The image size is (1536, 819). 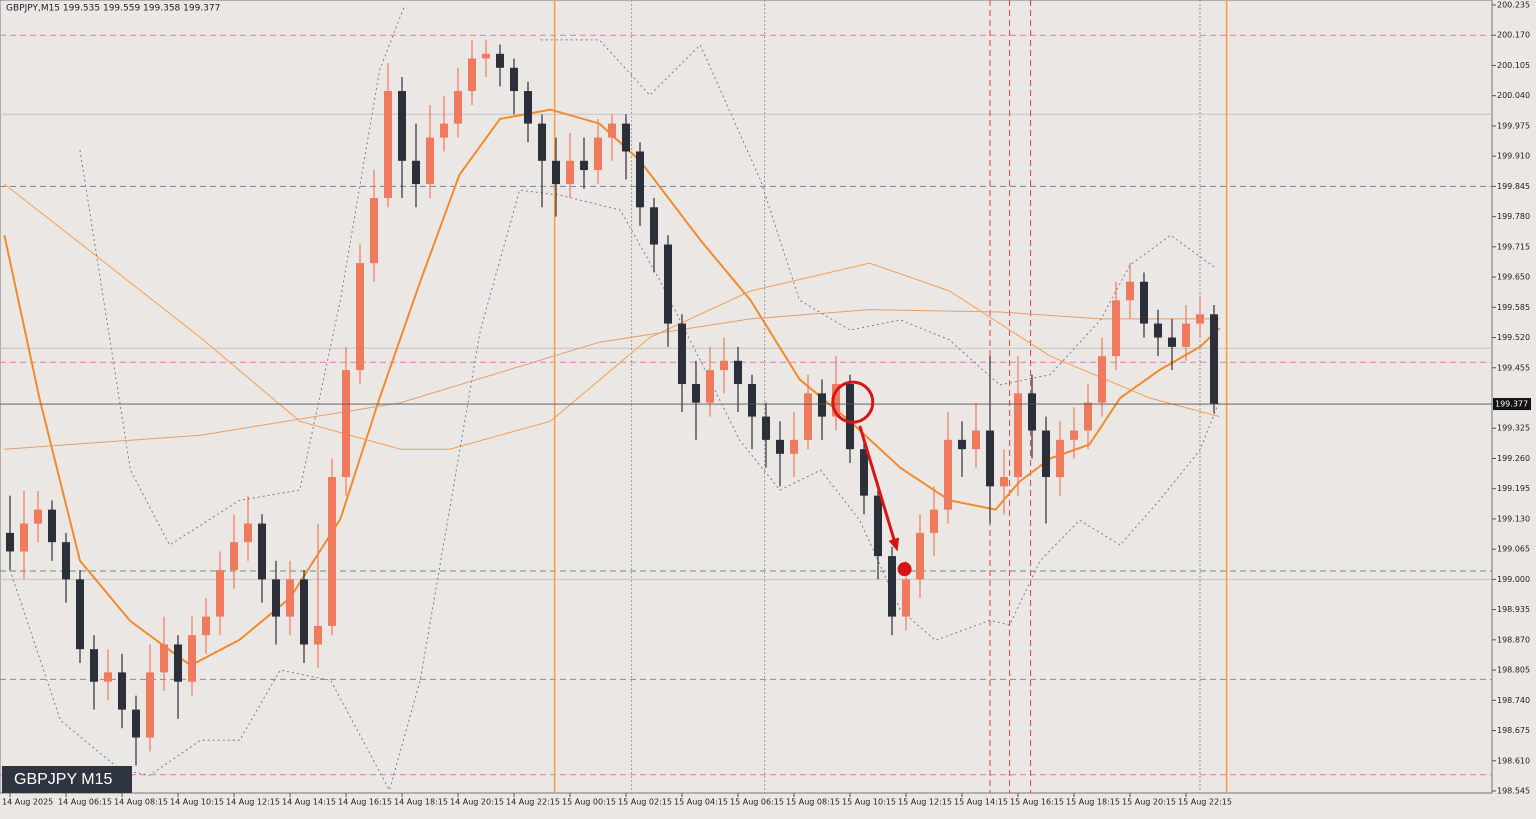 What do you see at coordinates (1149, 802) in the screenshot?
I see `x-tick-label: 15 Aug 20:15` at bounding box center [1149, 802].